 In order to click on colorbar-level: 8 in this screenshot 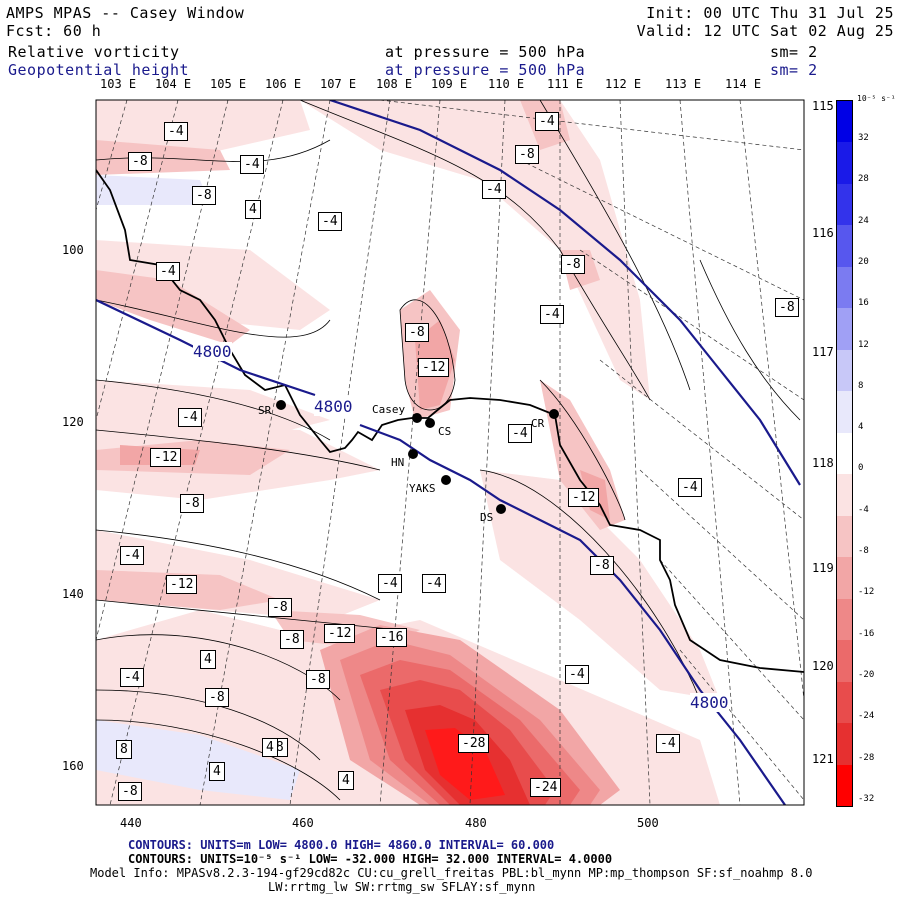, I will do `click(861, 385)`.